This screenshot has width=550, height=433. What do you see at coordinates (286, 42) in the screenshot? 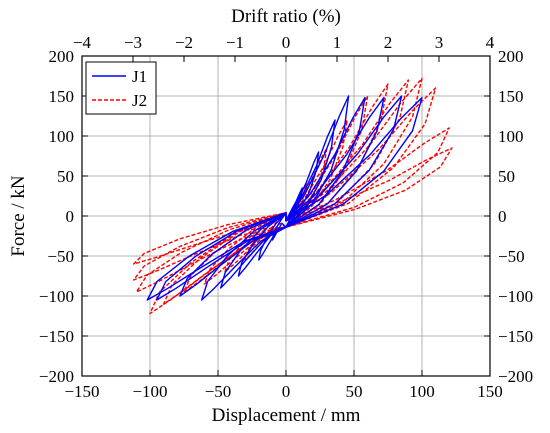
I see `top-x-tick-label: 0` at bounding box center [286, 42].